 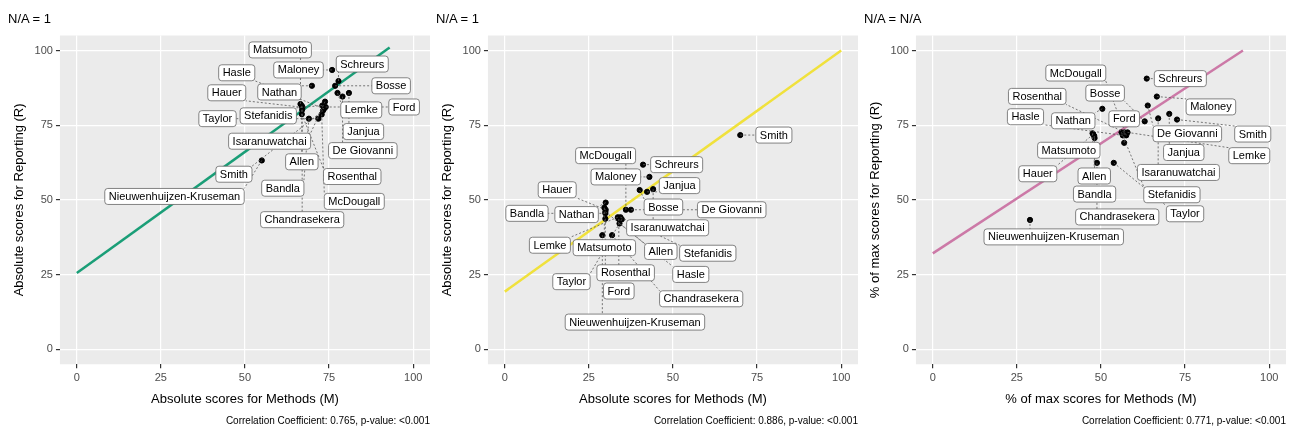 I want to click on y-axis-title: Absolute scores for Reporting (R), so click(x=19, y=200).